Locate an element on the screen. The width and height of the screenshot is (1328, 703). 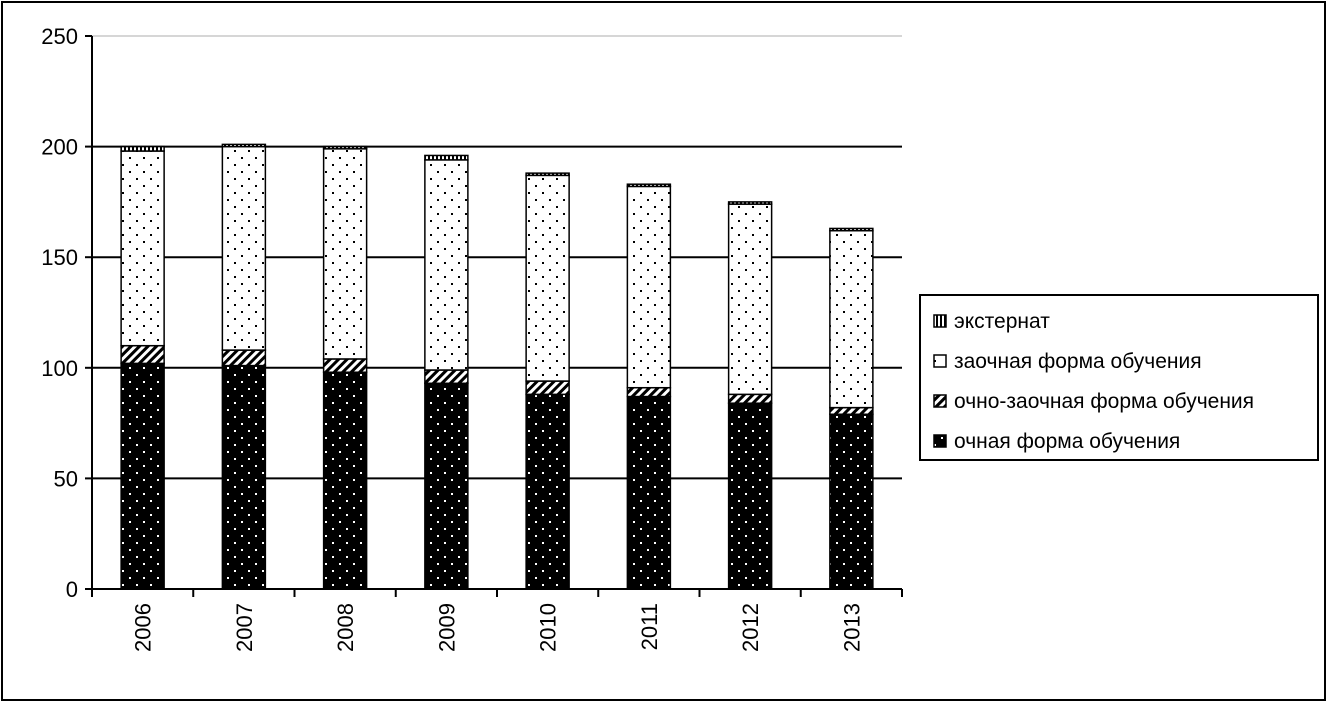
x-tick-label: 2006 is located at coordinates (143, 627).